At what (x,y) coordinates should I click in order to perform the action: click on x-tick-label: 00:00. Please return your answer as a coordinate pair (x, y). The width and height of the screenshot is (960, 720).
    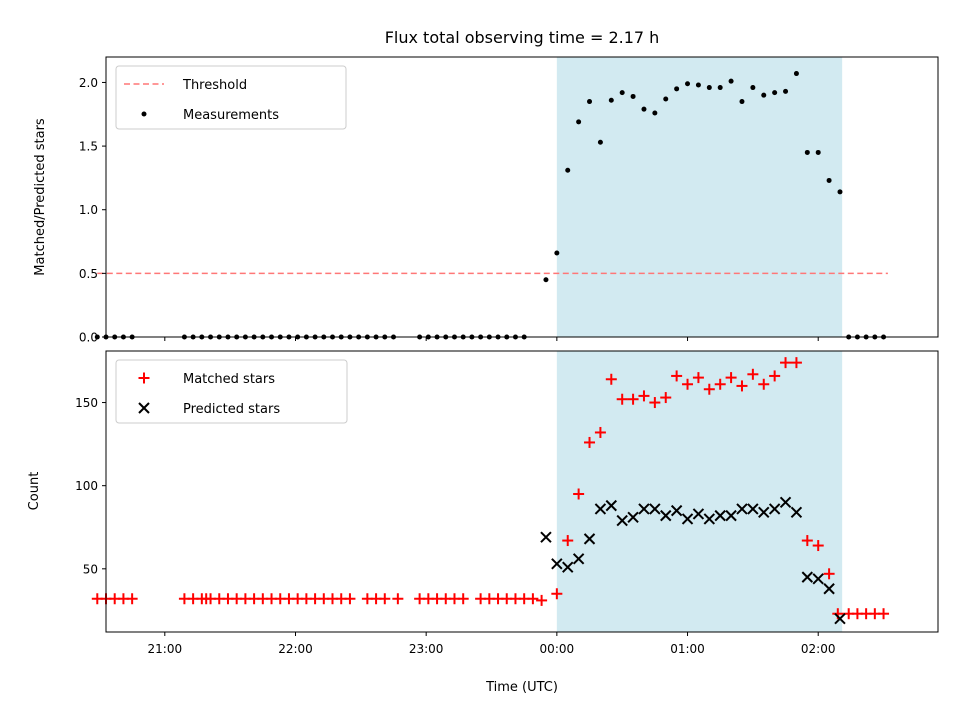
    Looking at the image, I should click on (557, 649).